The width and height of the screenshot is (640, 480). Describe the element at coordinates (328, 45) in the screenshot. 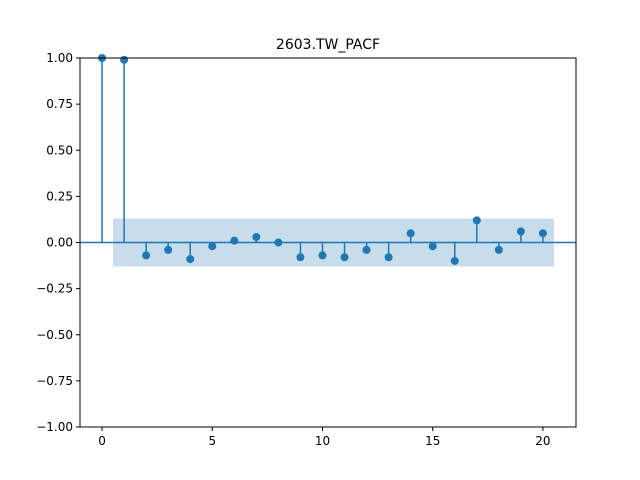

I see `chart-title: 2603.TW_PACF` at that location.